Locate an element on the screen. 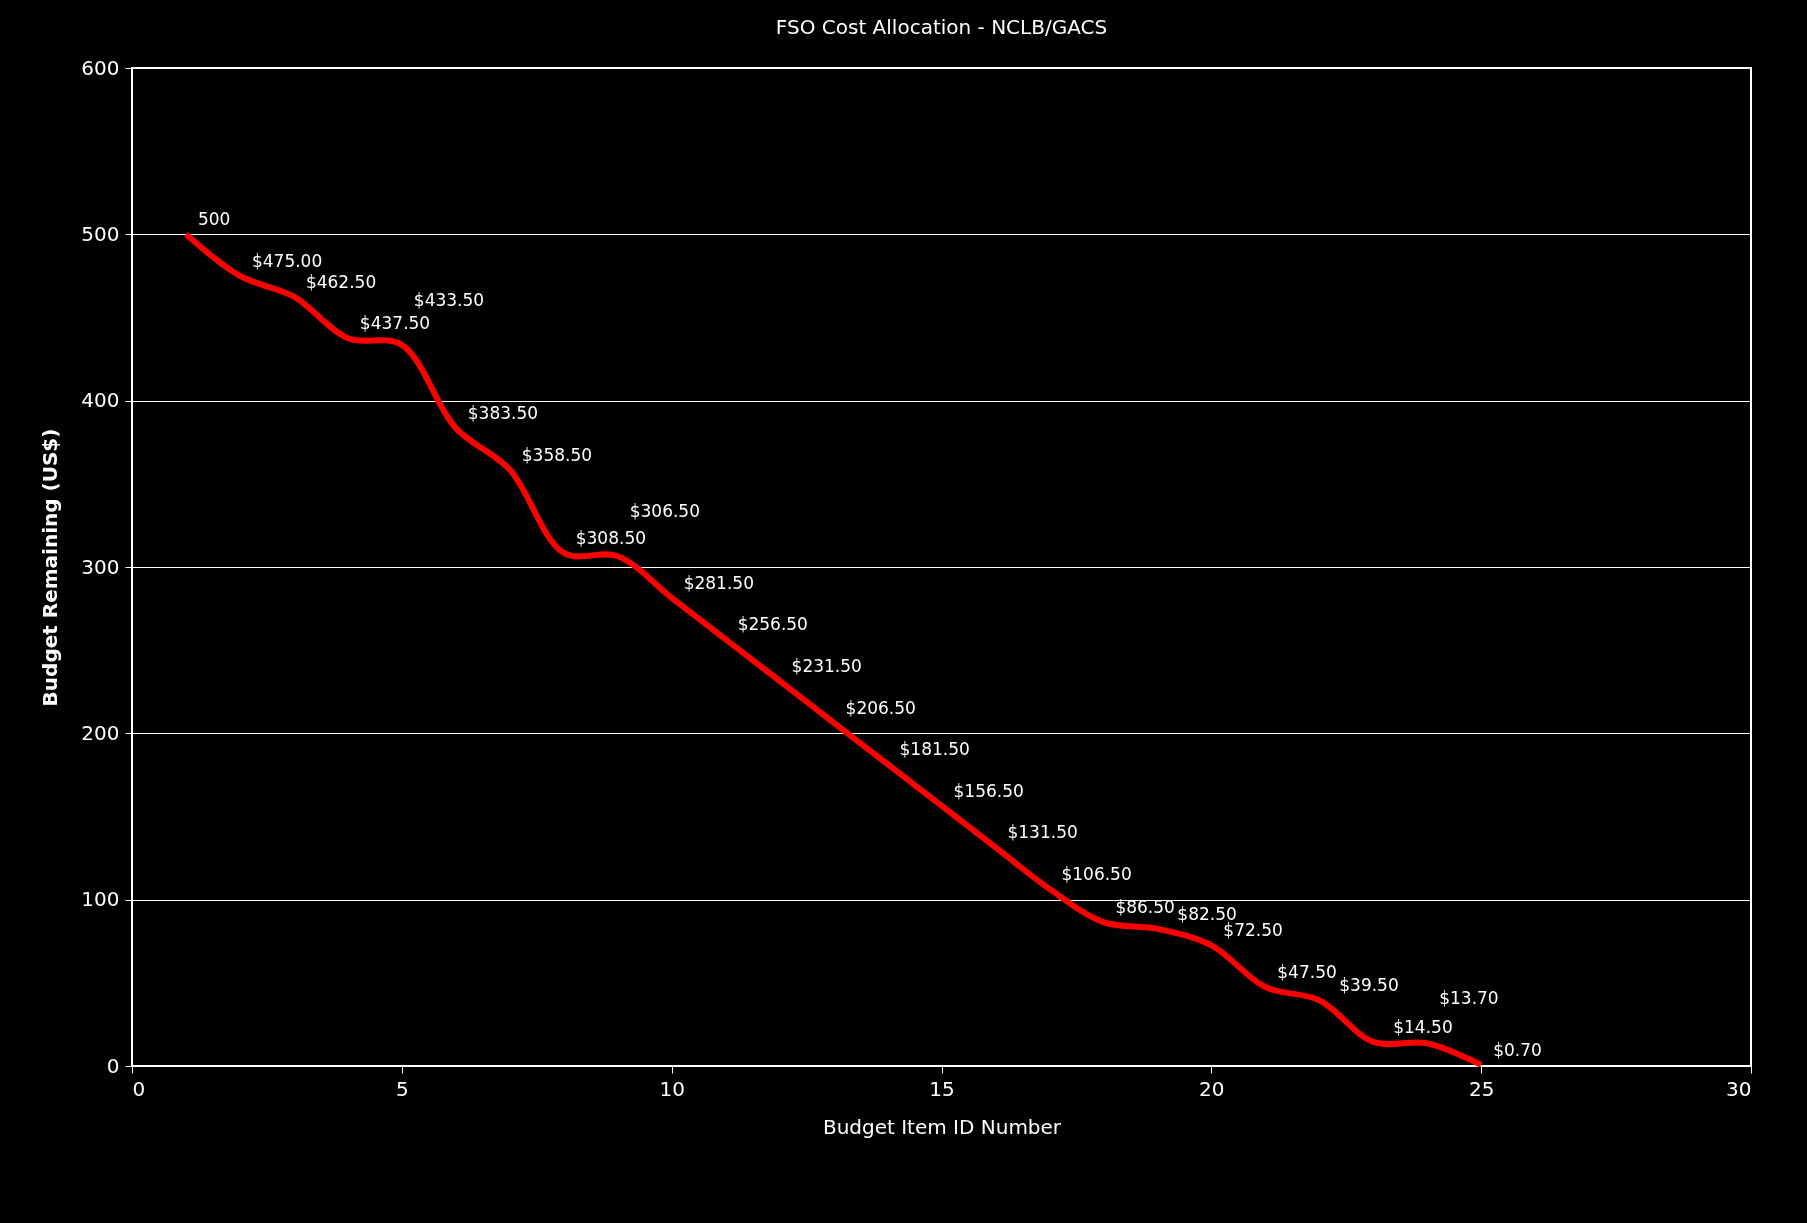 Image resolution: width=1807 pixels, height=1223 pixels. data-label: $39.50 is located at coordinates (1369, 985).